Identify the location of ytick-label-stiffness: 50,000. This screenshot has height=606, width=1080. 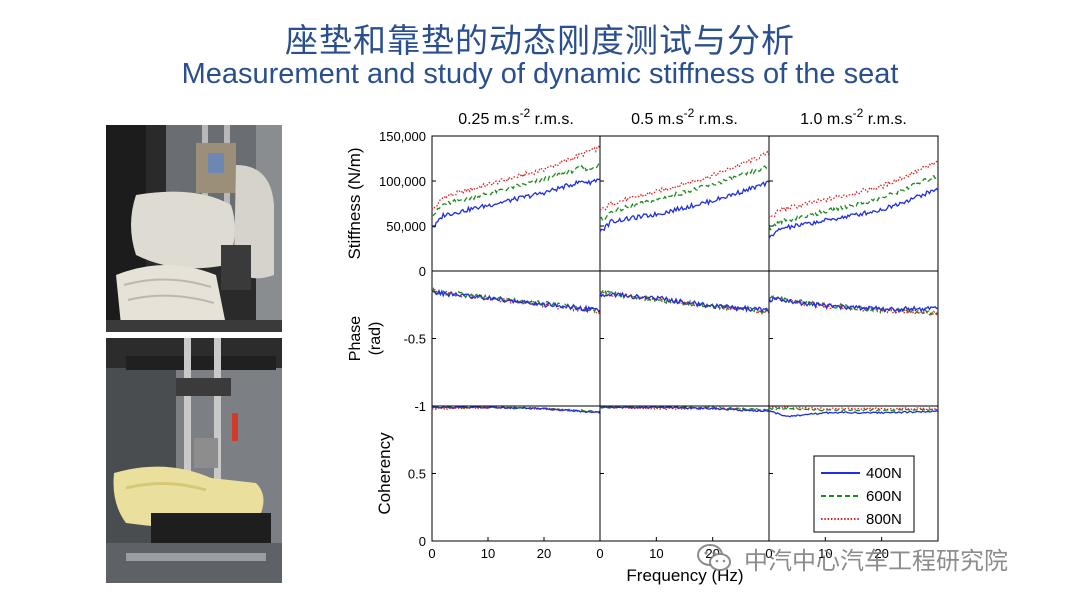
(406, 226).